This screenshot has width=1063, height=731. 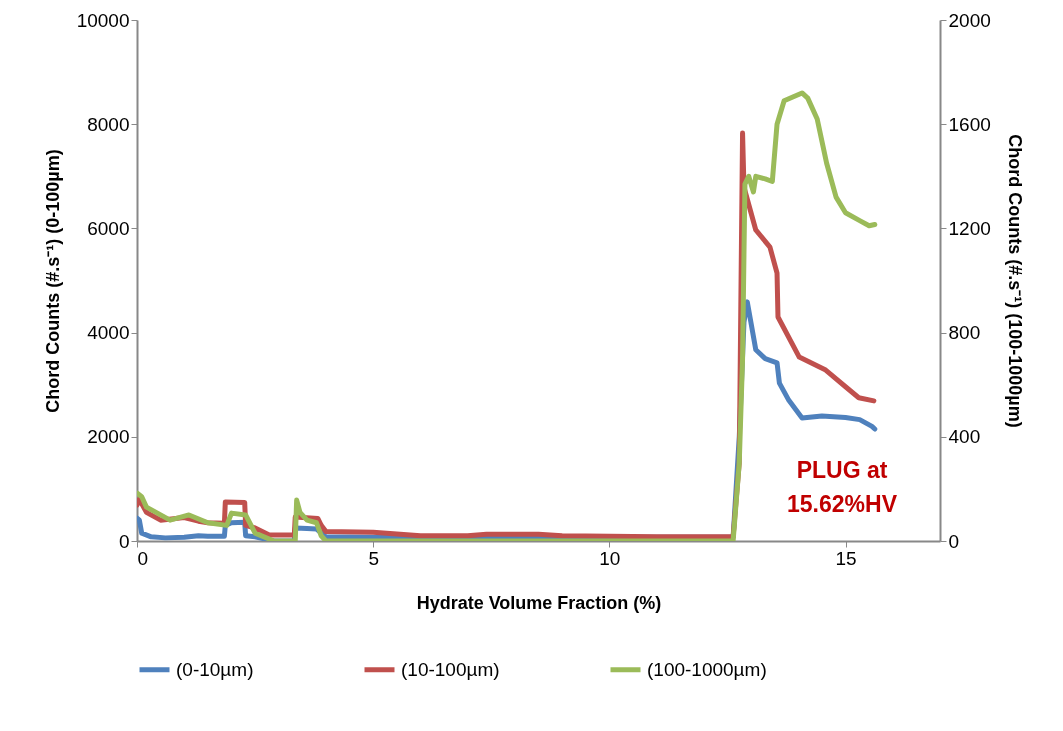 What do you see at coordinates (610, 558) in the screenshot?
I see `x-tick-label: 10` at bounding box center [610, 558].